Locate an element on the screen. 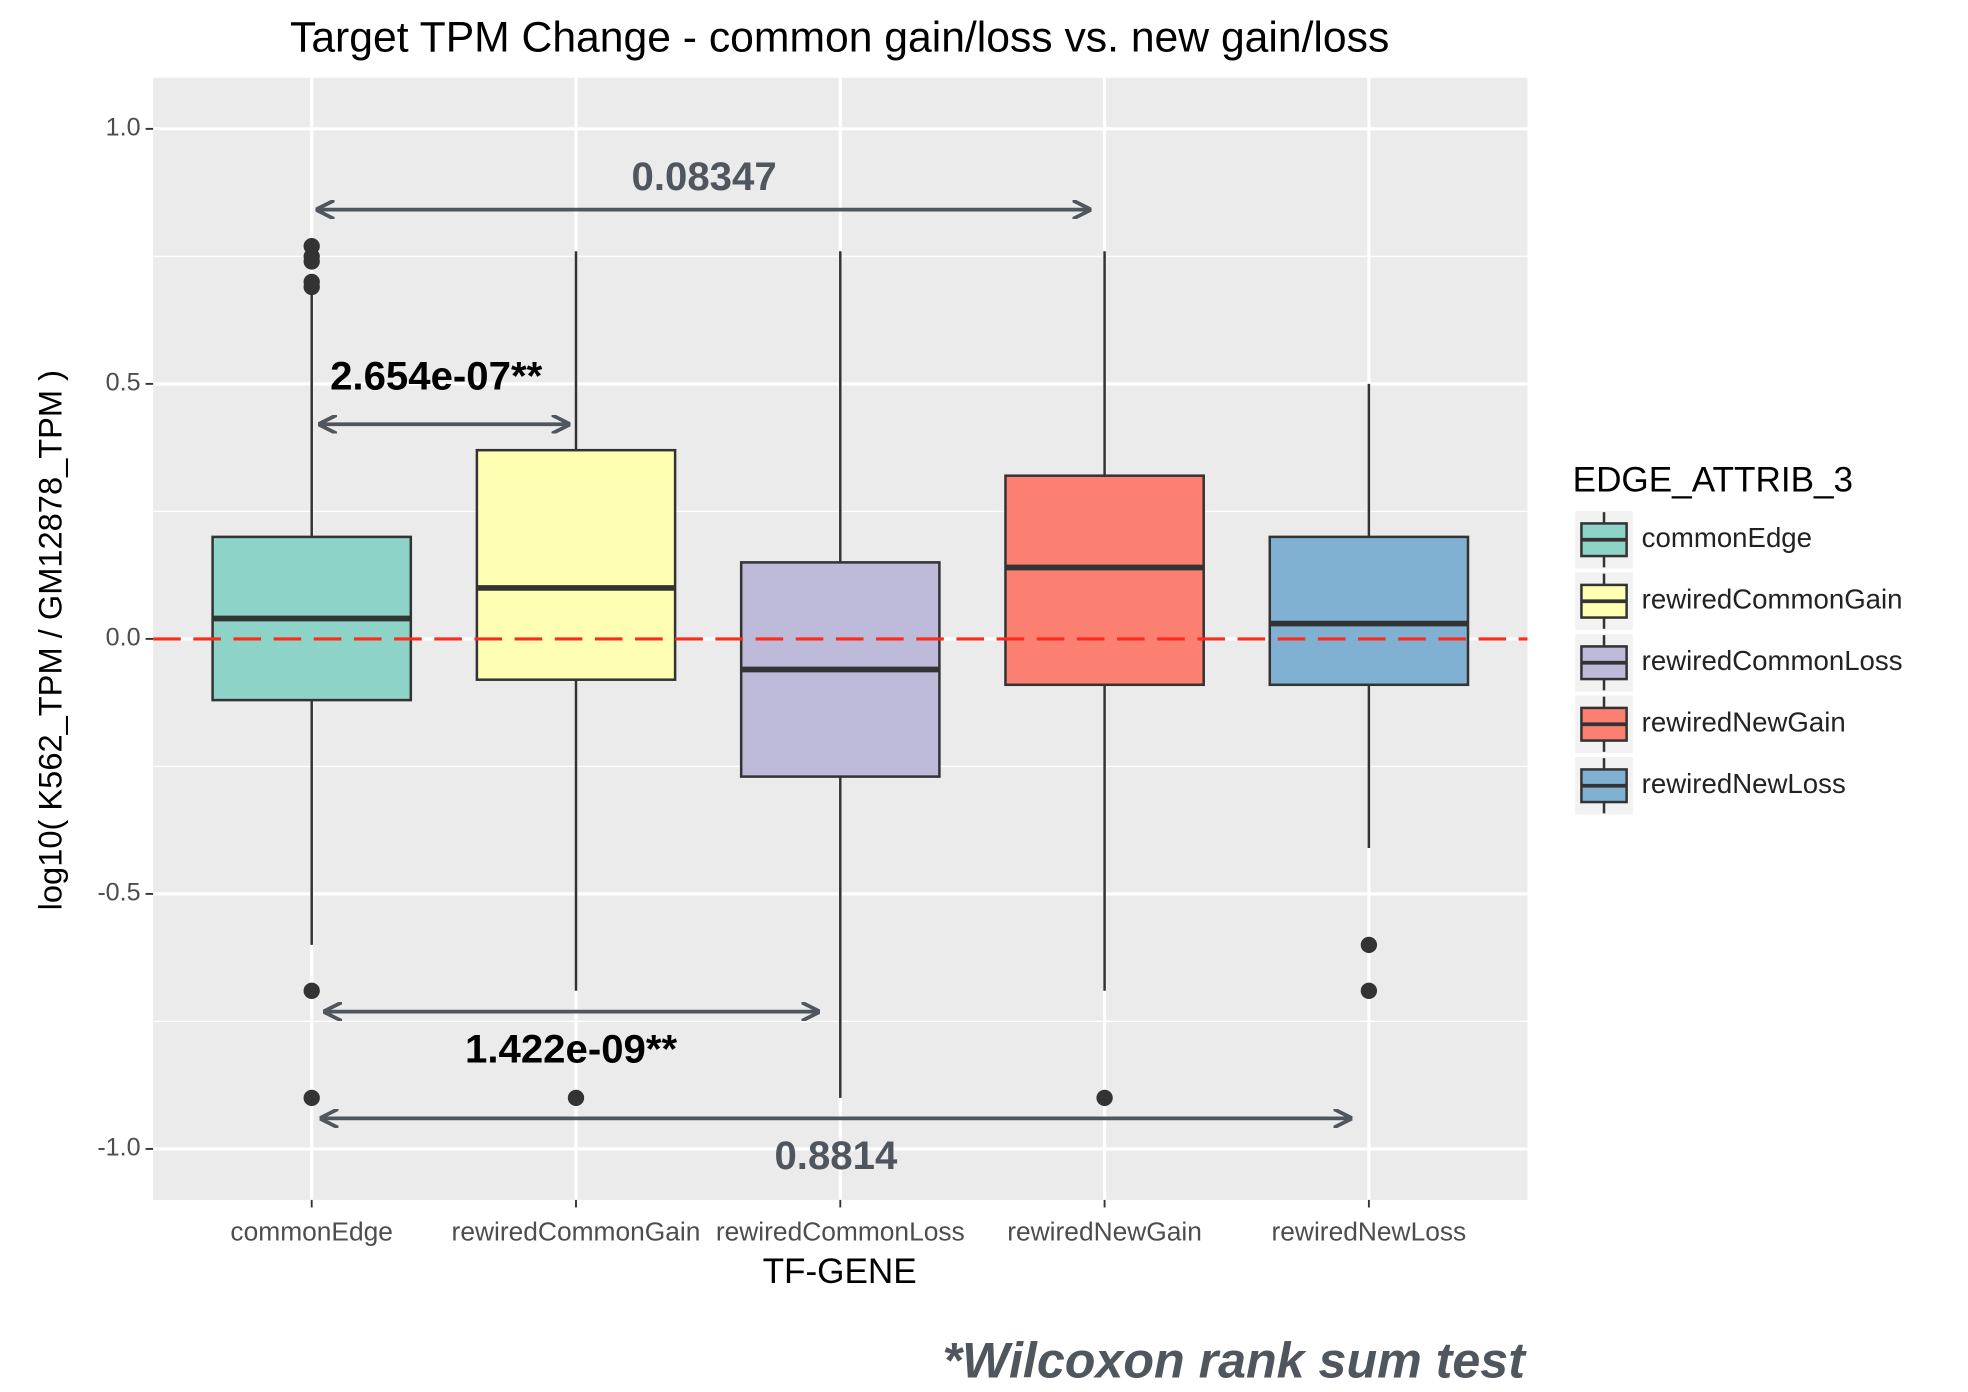  y-tick-label: -0.5 is located at coordinates (118, 893).